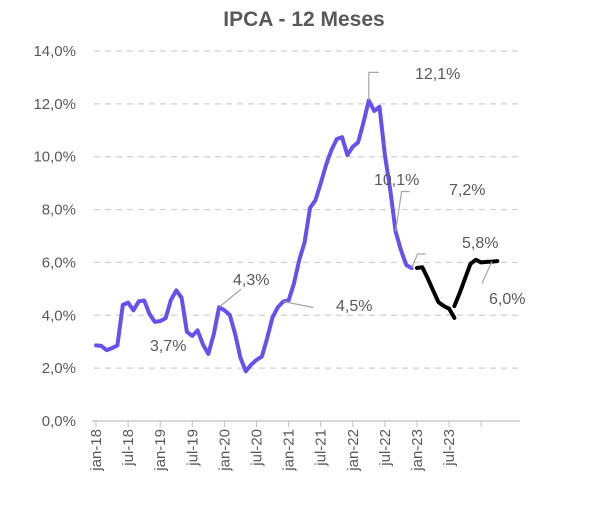  Describe the element at coordinates (59, 315) in the screenshot. I see `y-tick-label: 4,0%` at that location.